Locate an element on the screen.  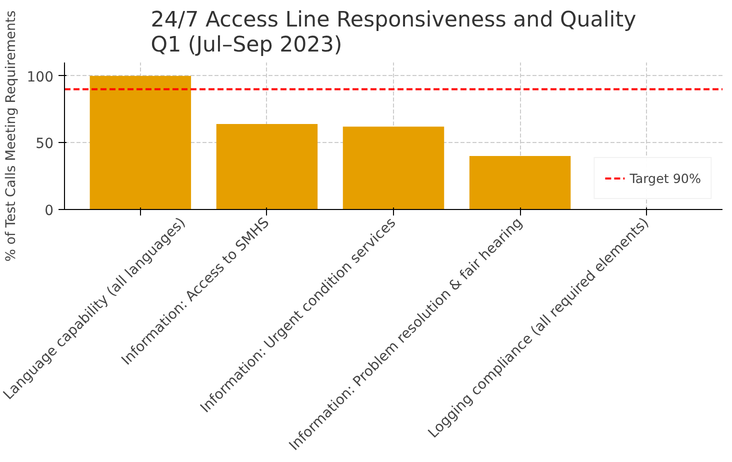
chart-title: 24/7 Access Line Responsiveness and Quality Q1 (Jul–Sep 2023) is located at coordinates (393, 33).